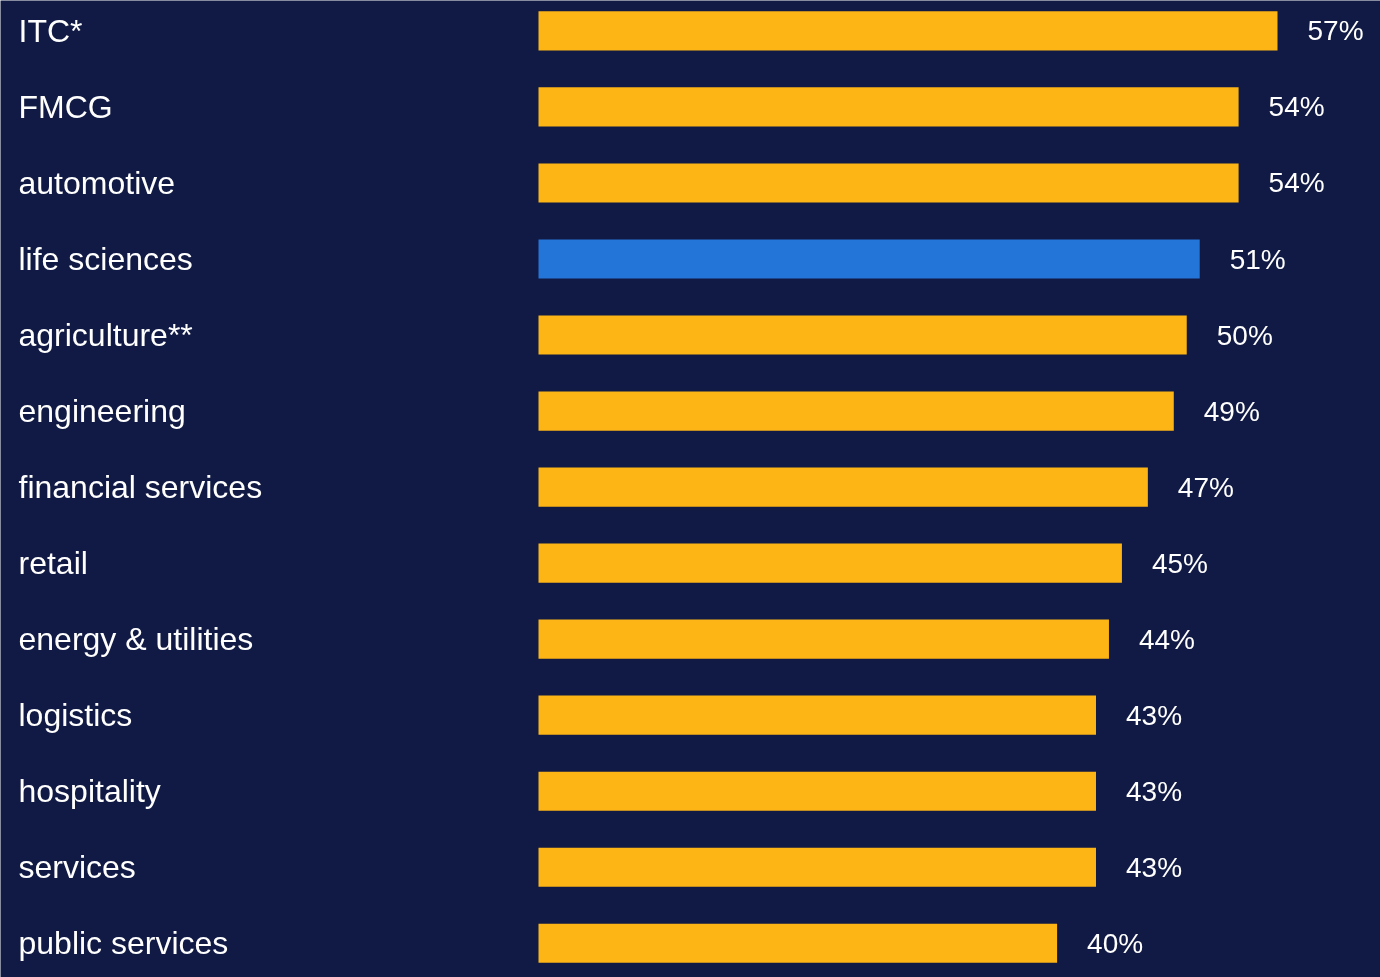 Image resolution: width=1380 pixels, height=977 pixels. I want to click on y-tick-label: agriculture**, so click(105, 335).